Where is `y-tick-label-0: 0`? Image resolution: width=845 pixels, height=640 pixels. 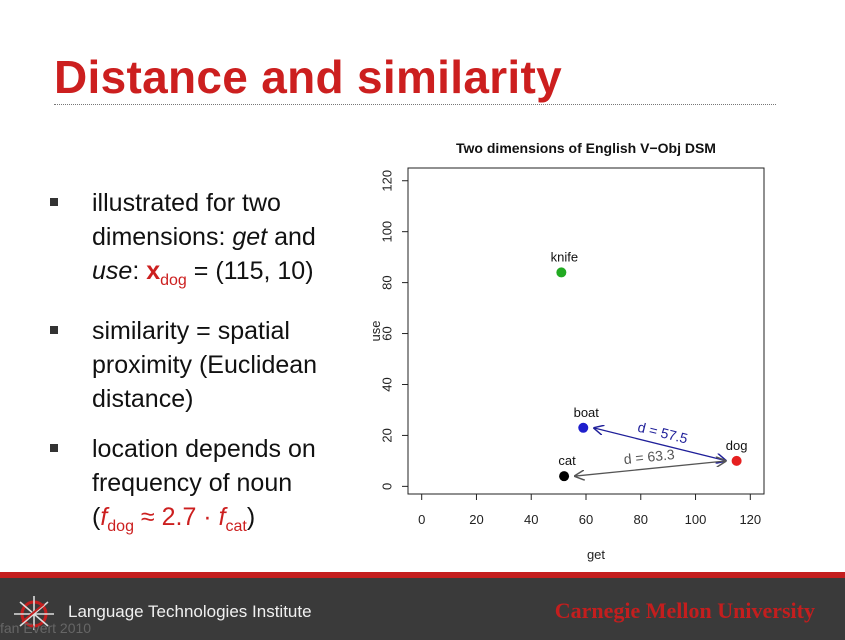 y-tick-label-0: 0 is located at coordinates (386, 486).